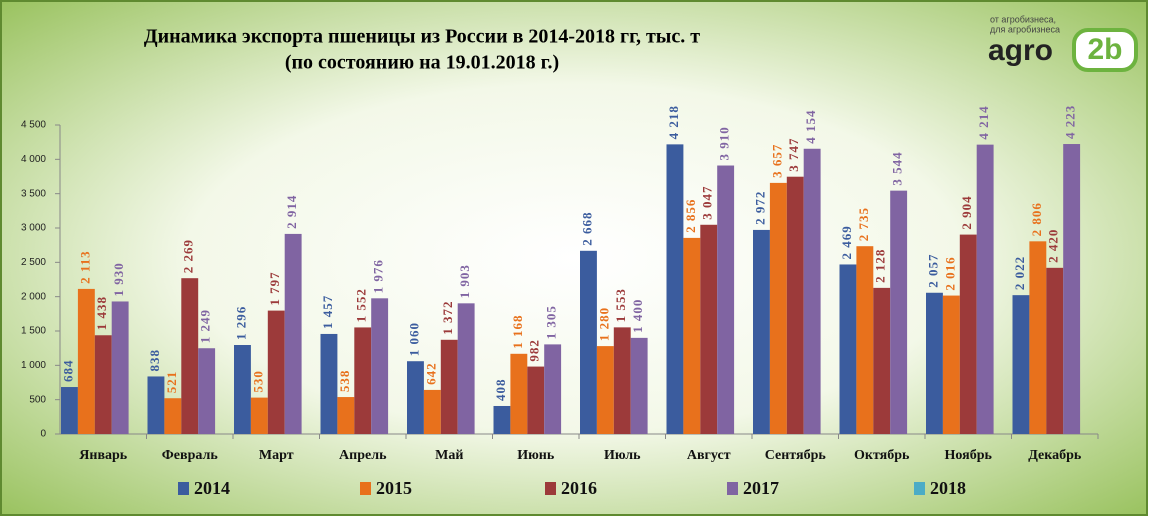 The height and width of the screenshot is (519, 1151). Describe the element at coordinates (33, 331) in the screenshot. I see `y-tick-label: 1 500` at that location.